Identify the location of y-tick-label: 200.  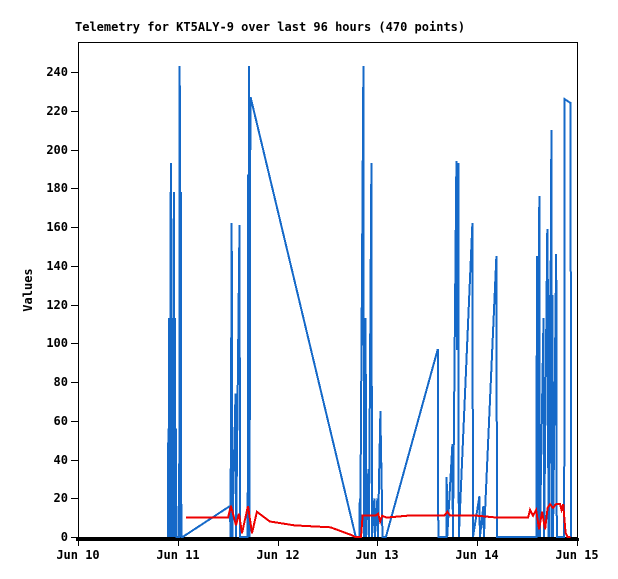
(57, 150).